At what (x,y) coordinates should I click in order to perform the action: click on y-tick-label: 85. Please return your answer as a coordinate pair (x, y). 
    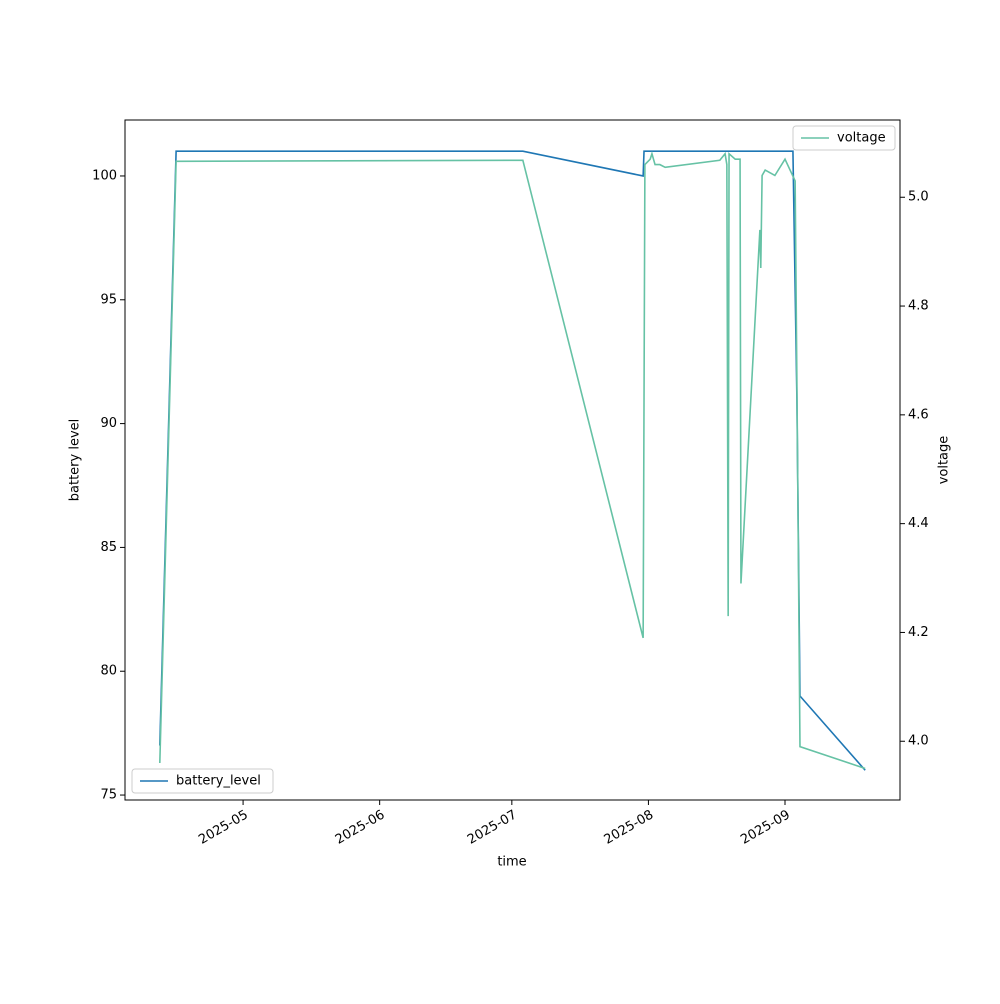
    Looking at the image, I should click on (108, 547).